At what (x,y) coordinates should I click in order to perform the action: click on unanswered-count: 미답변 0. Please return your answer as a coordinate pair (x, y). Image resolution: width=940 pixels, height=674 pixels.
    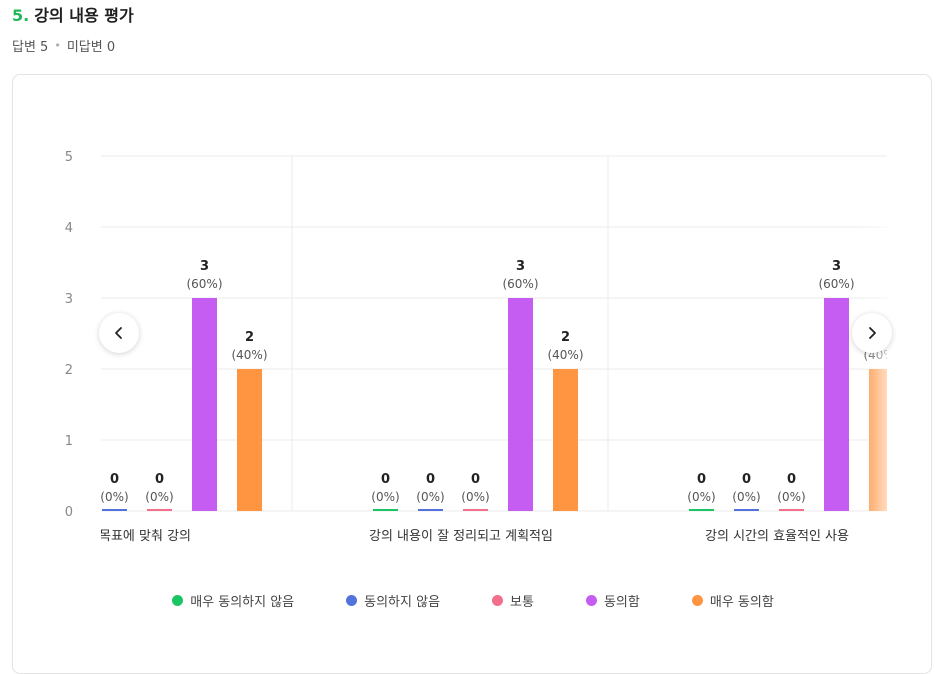
    Looking at the image, I should click on (91, 47).